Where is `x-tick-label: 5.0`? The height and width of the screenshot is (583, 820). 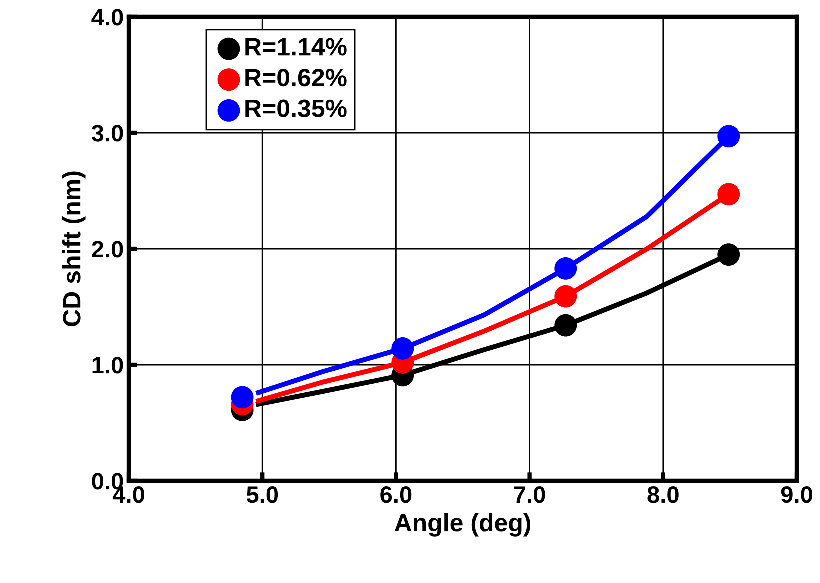 x-tick-label: 5.0 is located at coordinates (262, 495).